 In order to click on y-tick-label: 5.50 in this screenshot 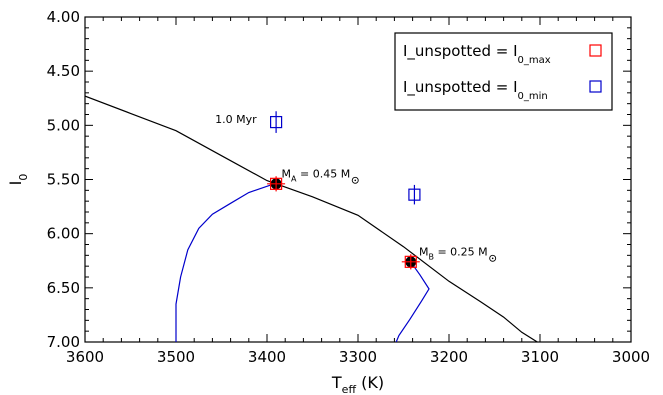, I will do `click(63, 180)`.